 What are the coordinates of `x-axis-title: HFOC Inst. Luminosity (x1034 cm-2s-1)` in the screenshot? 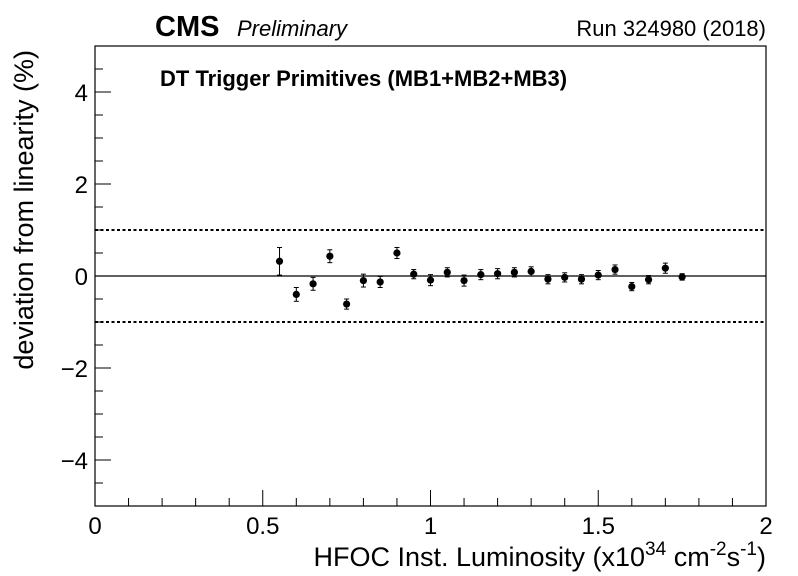 It's located at (539, 555).